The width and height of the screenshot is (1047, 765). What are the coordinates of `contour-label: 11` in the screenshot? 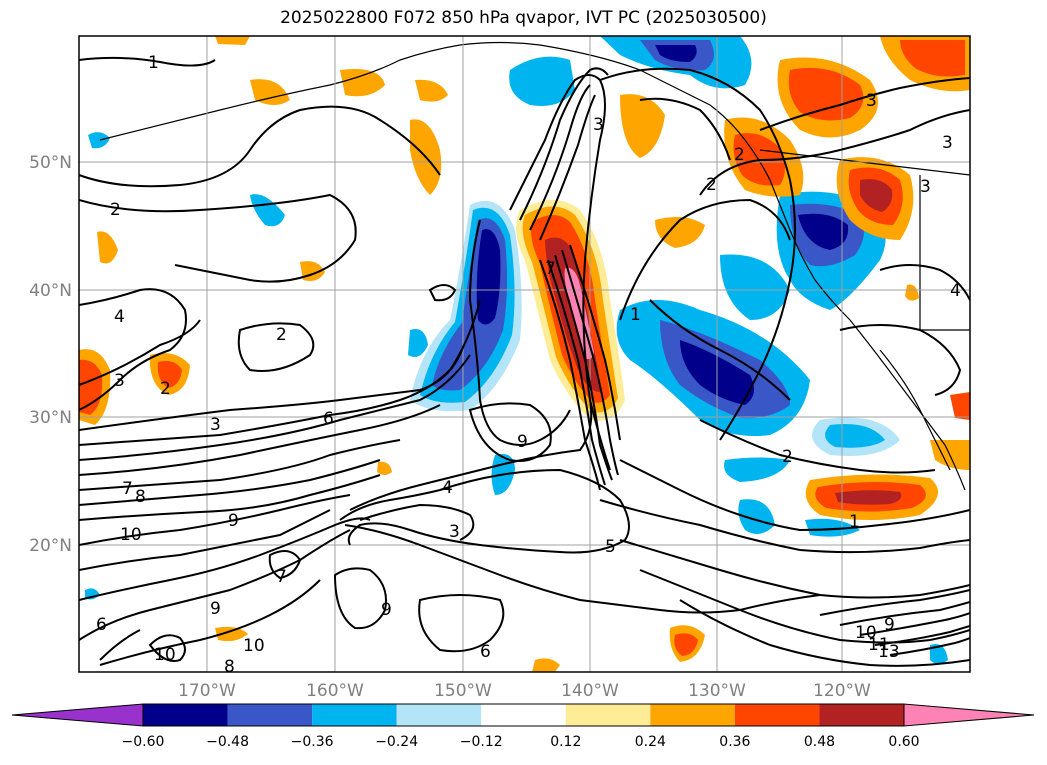 It's located at (879, 645).